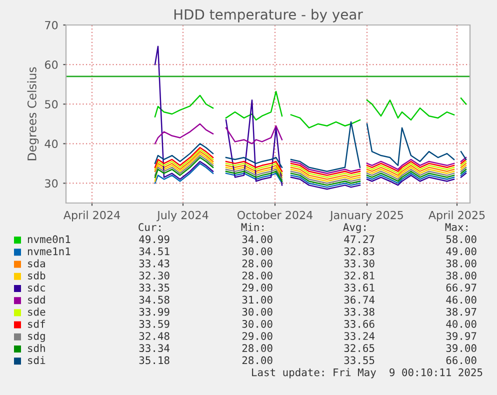 The image size is (497, 395). I want to click on x-tick-label: April 2025, so click(456, 216).